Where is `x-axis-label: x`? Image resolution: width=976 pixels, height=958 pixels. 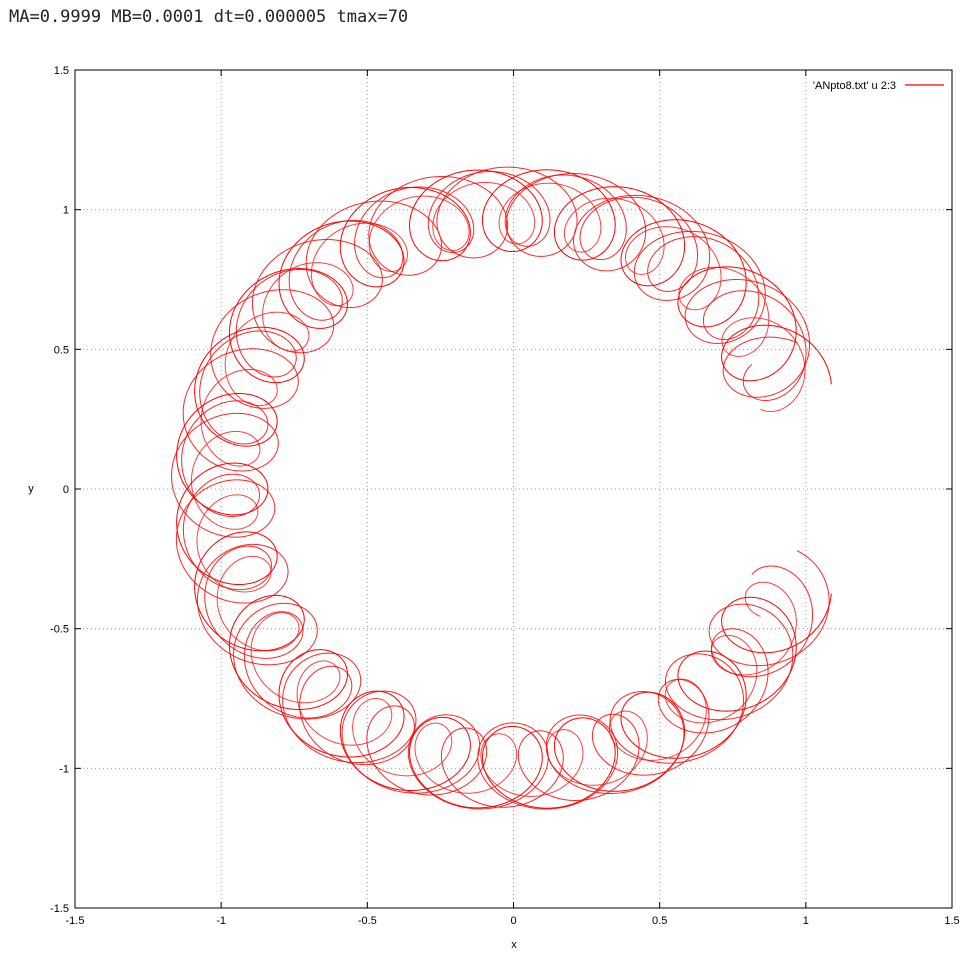
x-axis-label: x is located at coordinates (514, 945).